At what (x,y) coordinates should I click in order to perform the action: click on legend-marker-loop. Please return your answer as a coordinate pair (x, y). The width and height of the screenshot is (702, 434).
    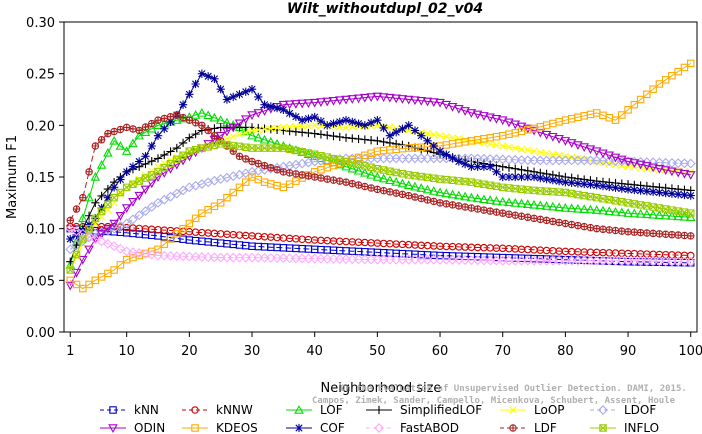
    Looking at the image, I should click on (513, 410).